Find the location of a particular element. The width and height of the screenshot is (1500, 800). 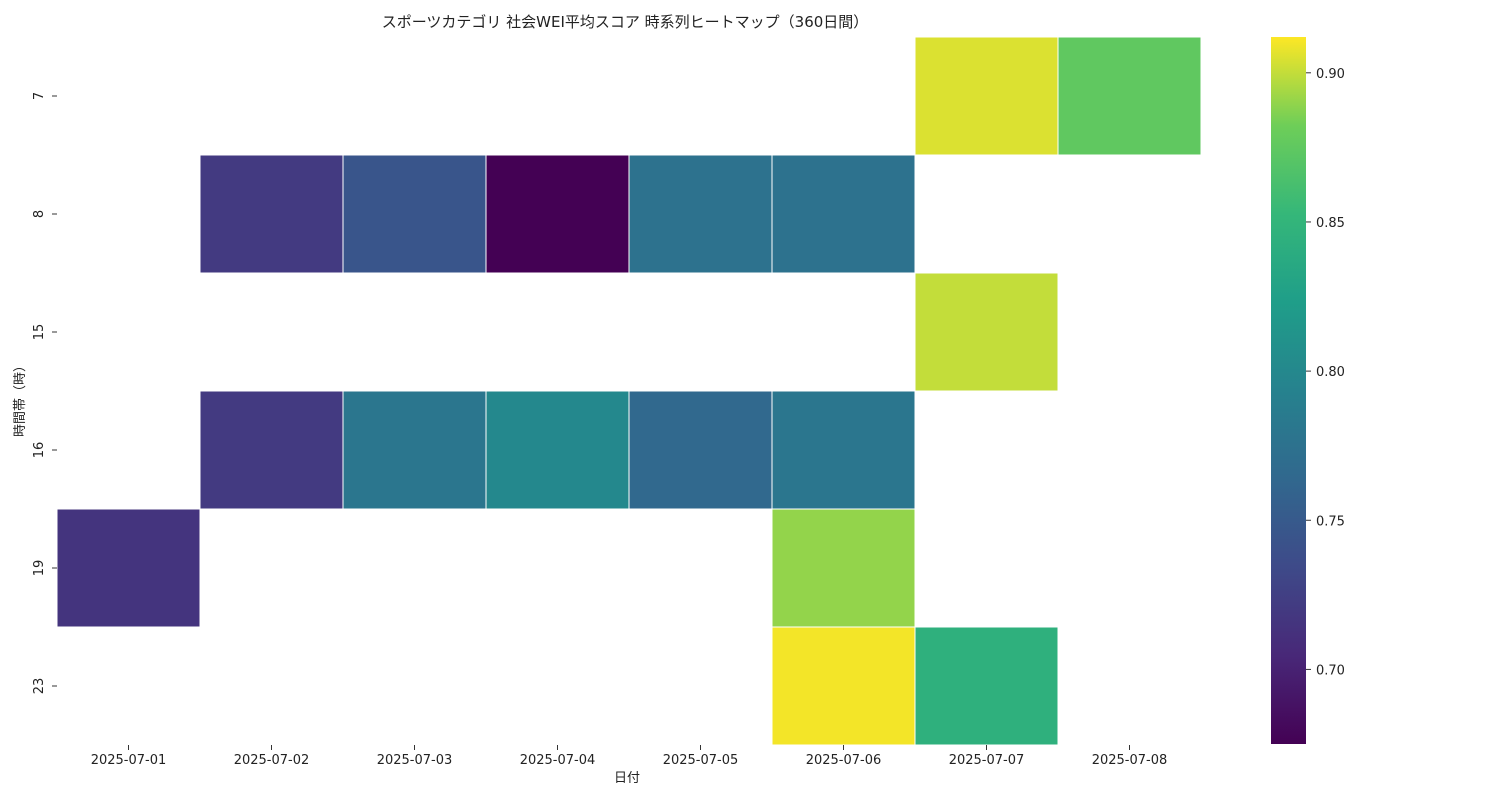

colorbar-tick-label: 0.75 is located at coordinates (1330, 521).